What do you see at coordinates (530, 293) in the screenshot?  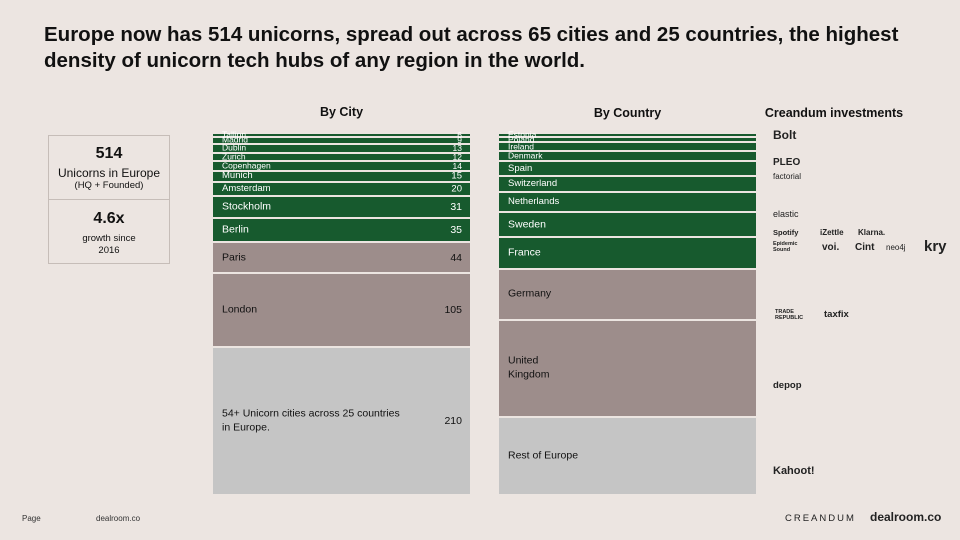 I see `country-bar-label: Germany` at bounding box center [530, 293].